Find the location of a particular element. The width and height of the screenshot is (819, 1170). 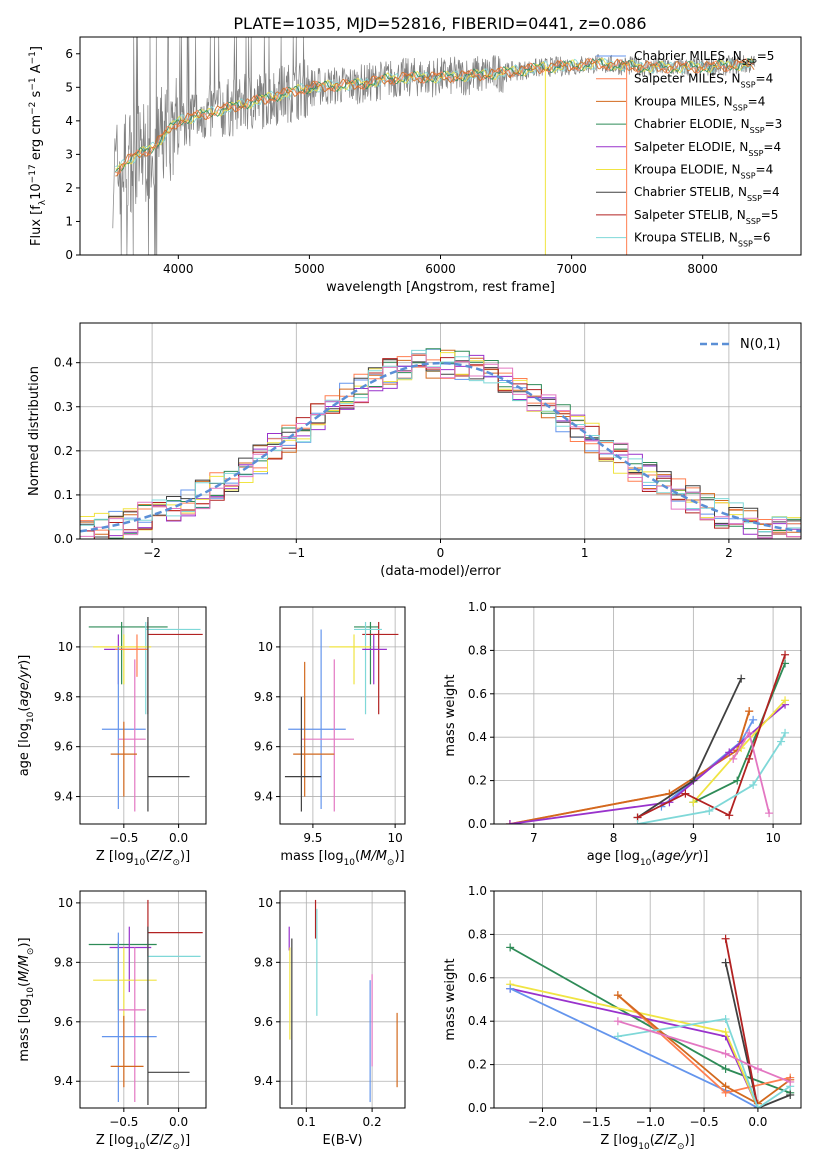

x-tick-label: 0 is located at coordinates (441, 553).